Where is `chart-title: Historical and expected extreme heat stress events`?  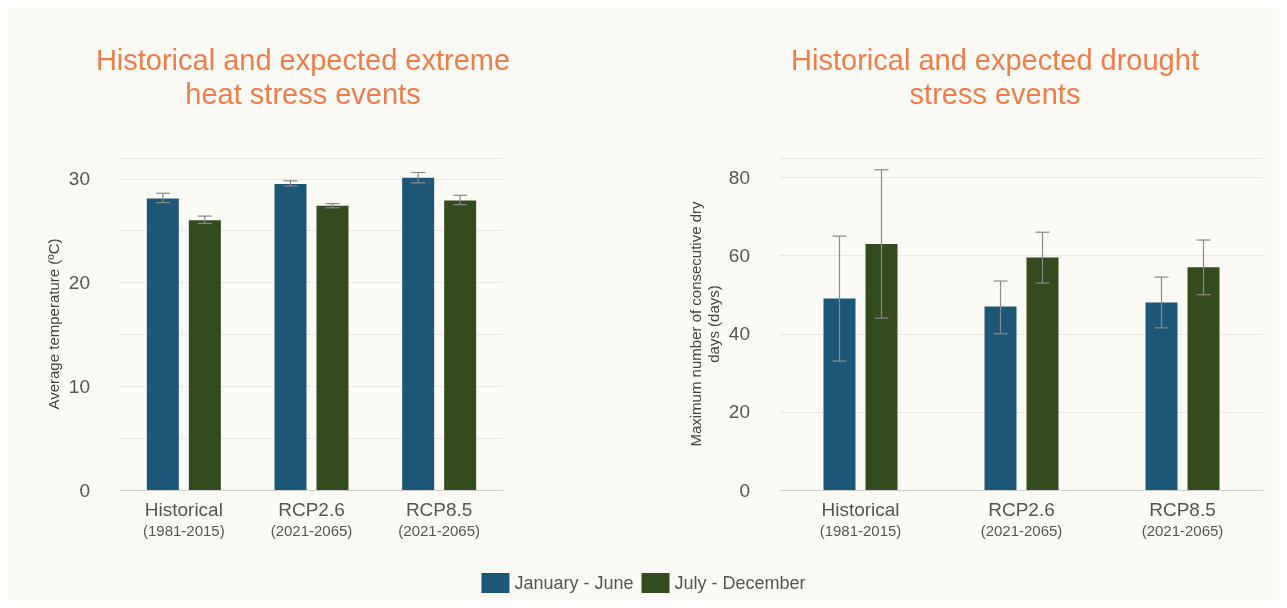
chart-title: Historical and expected extreme heat stress events is located at coordinates (303, 77).